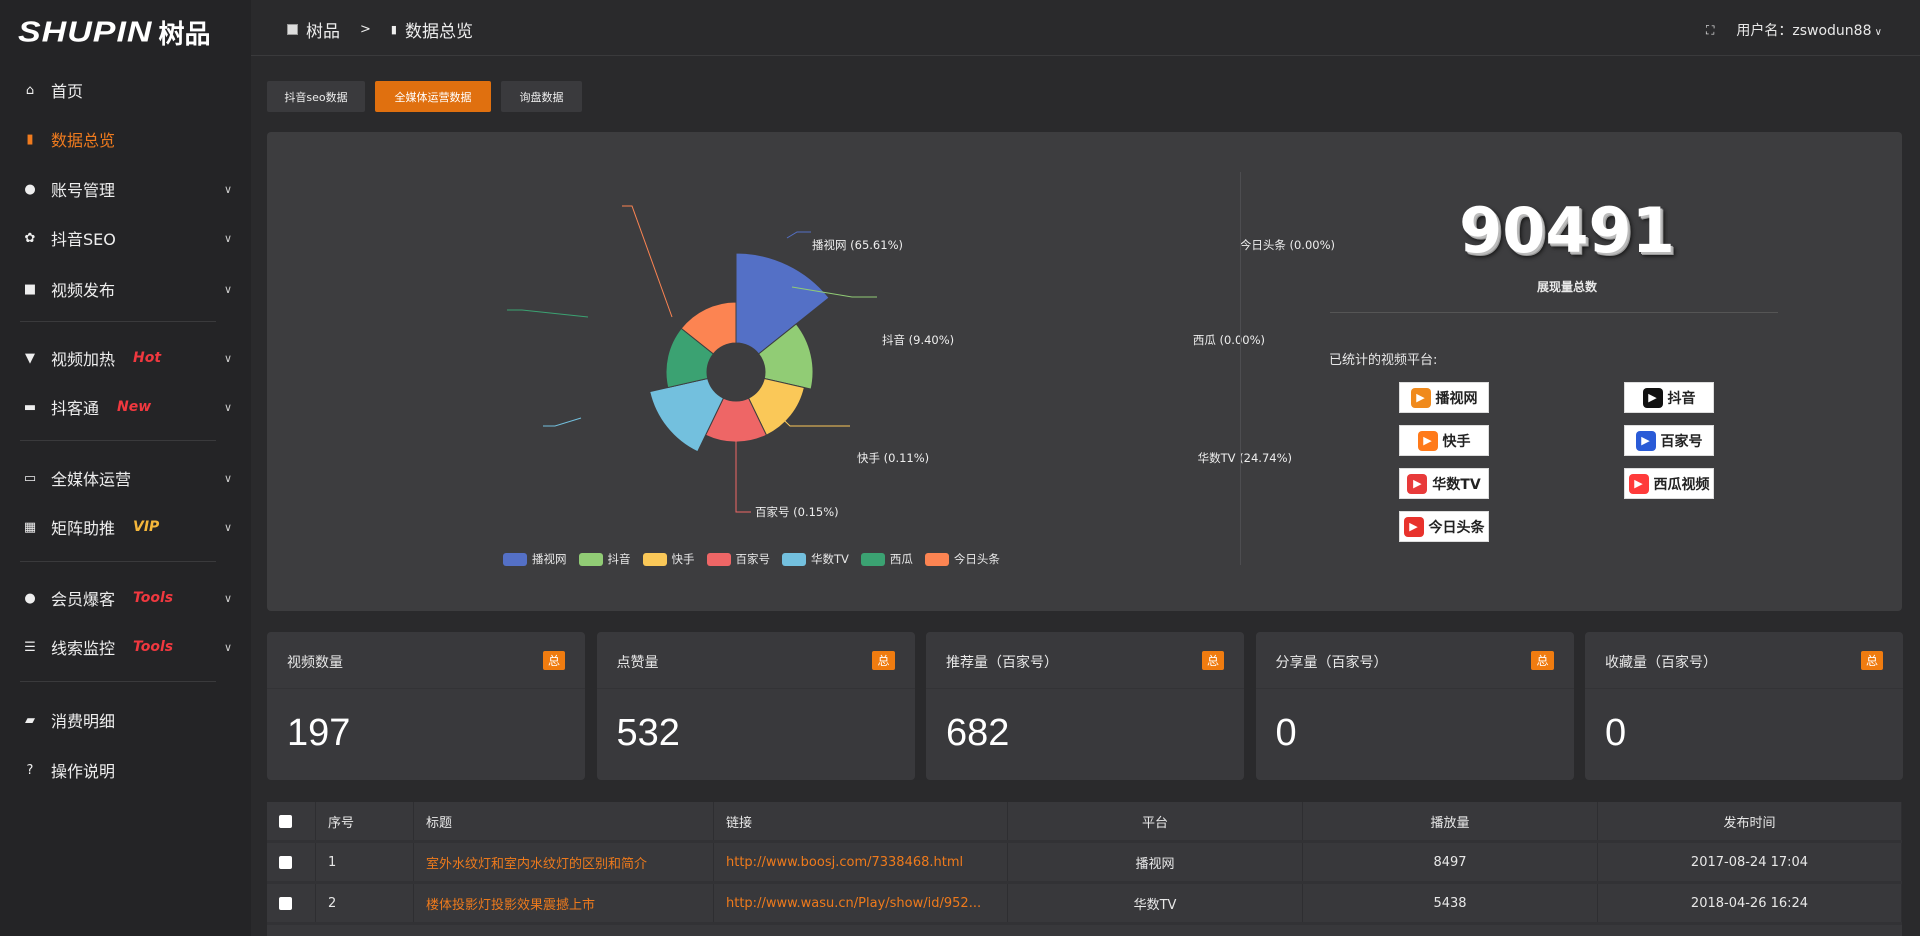 This screenshot has width=1920, height=936. Describe the element at coordinates (83, 290) in the screenshot. I see `sidebar-item-label: 视频发布` at that location.